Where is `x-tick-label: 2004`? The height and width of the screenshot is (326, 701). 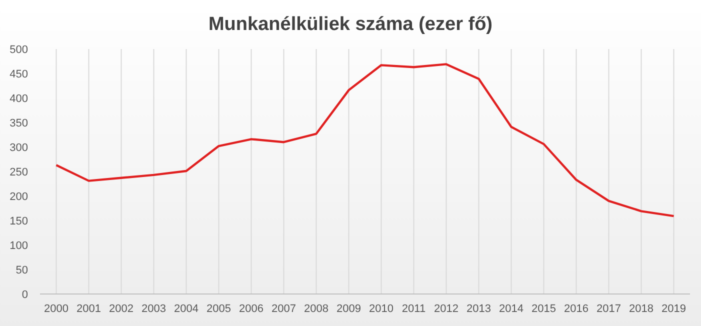 x-tick-label: 2004 is located at coordinates (186, 309).